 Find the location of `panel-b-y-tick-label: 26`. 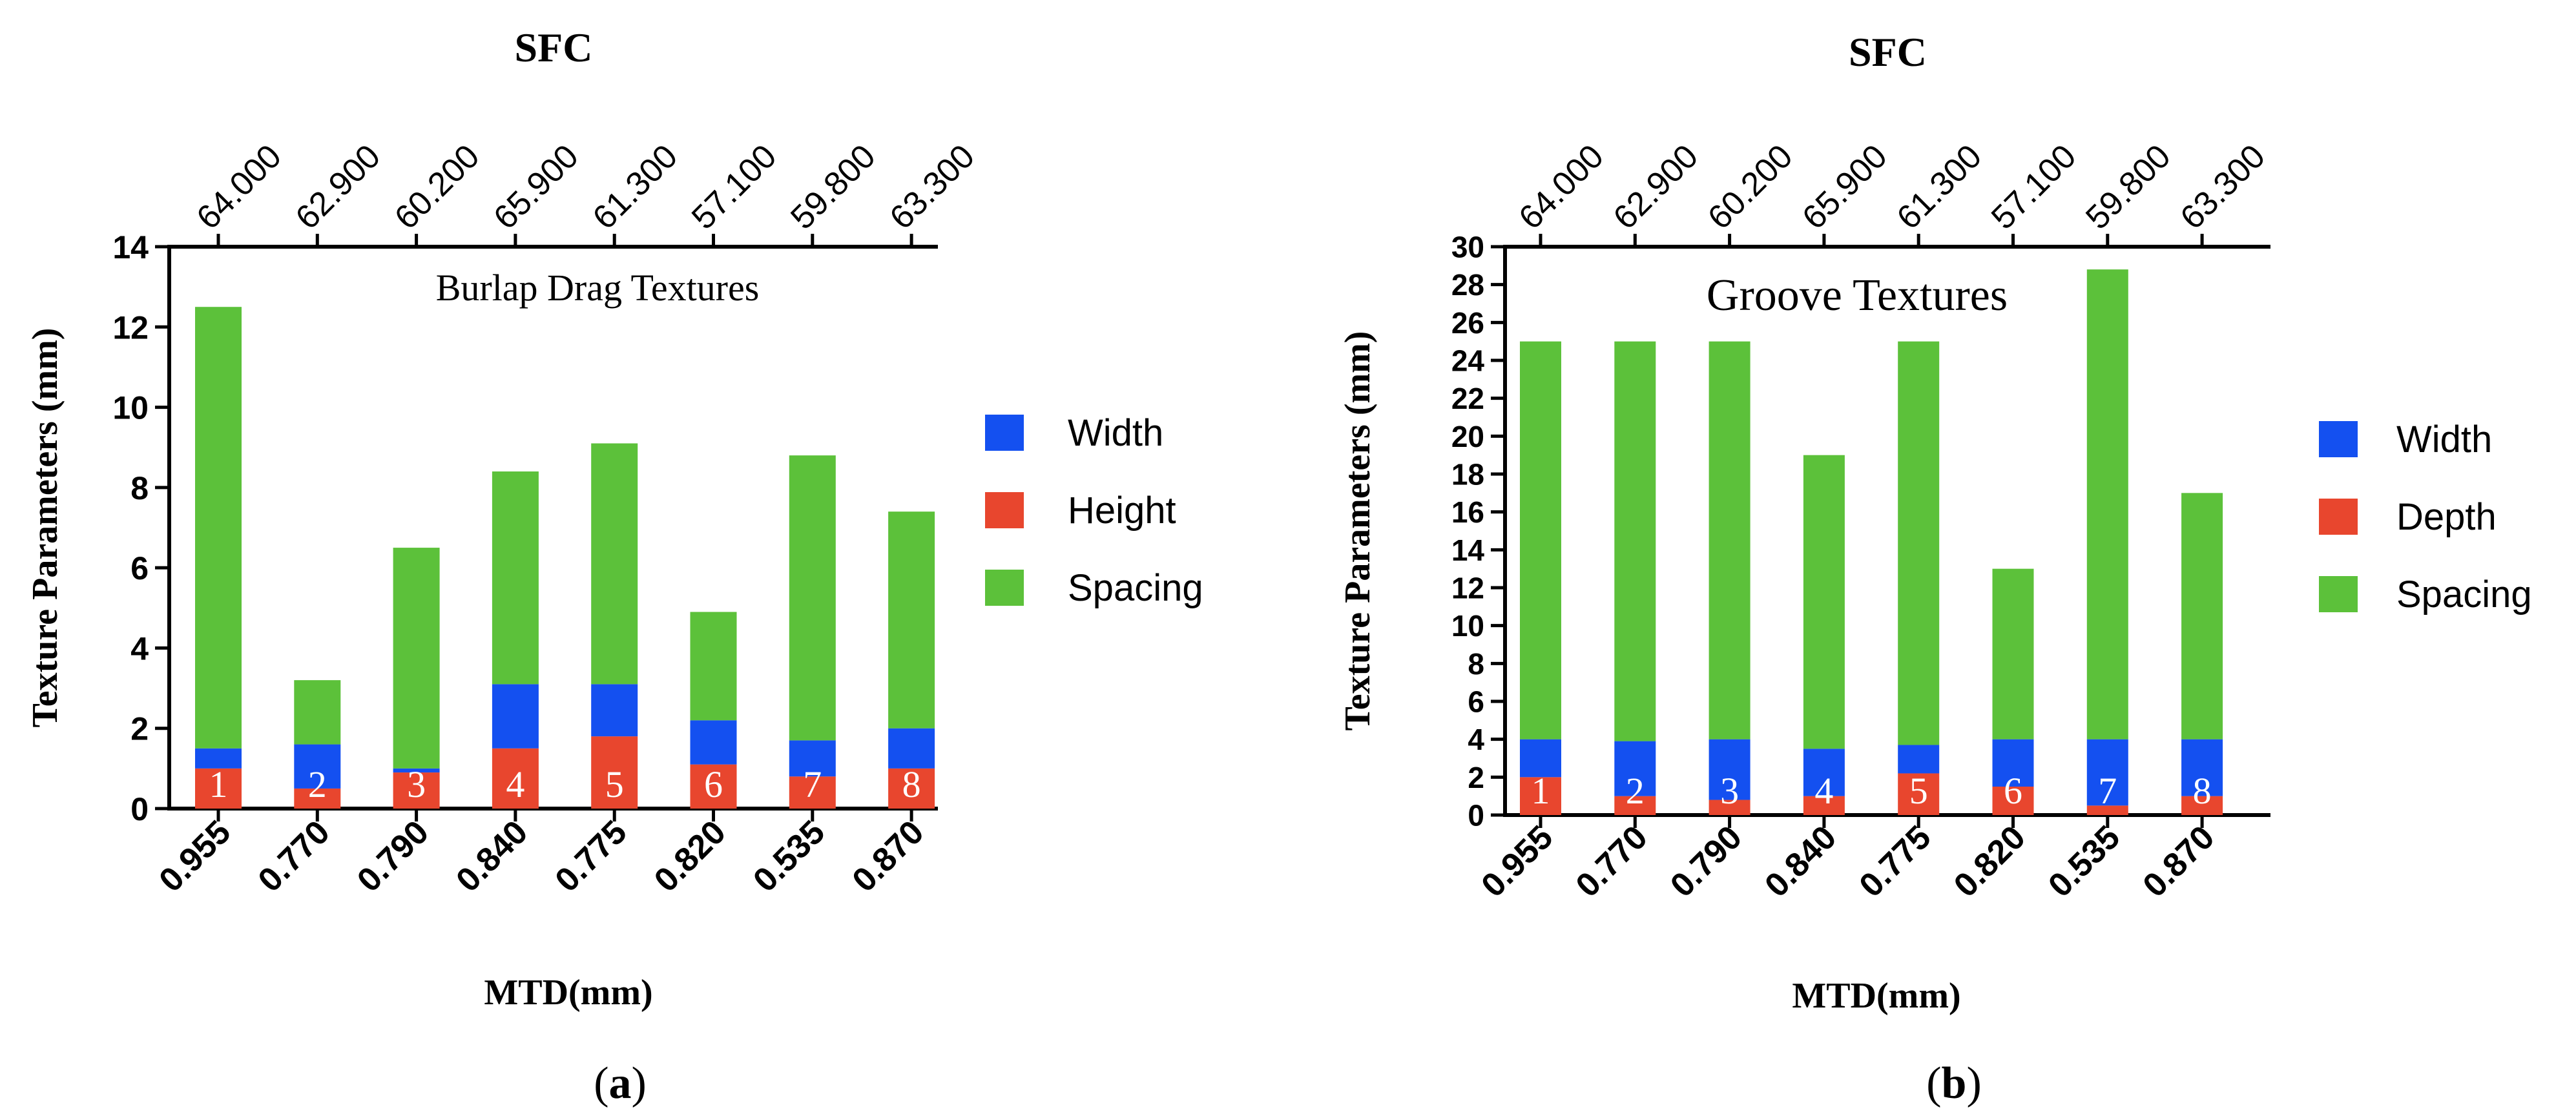

panel-b-y-tick-label: 26 is located at coordinates (1467, 323).